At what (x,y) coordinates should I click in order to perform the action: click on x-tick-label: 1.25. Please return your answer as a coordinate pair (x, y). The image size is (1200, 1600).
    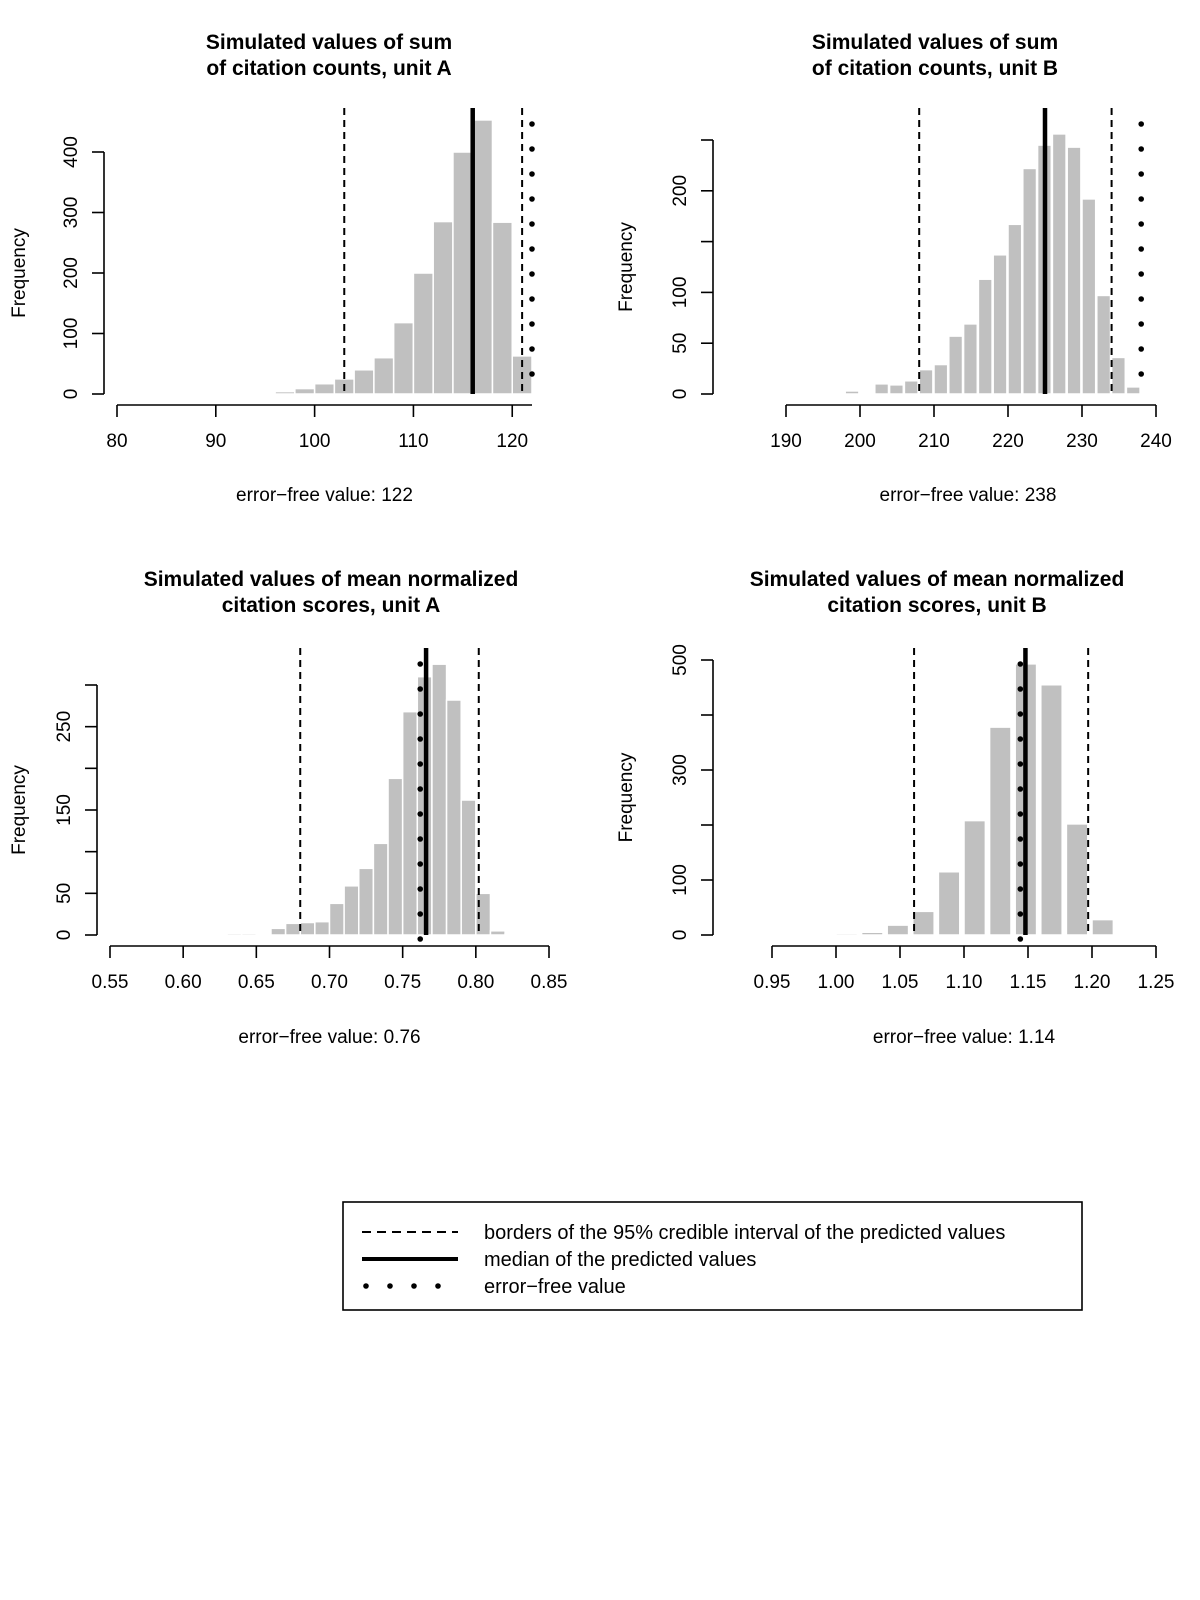
    Looking at the image, I should click on (1156, 982).